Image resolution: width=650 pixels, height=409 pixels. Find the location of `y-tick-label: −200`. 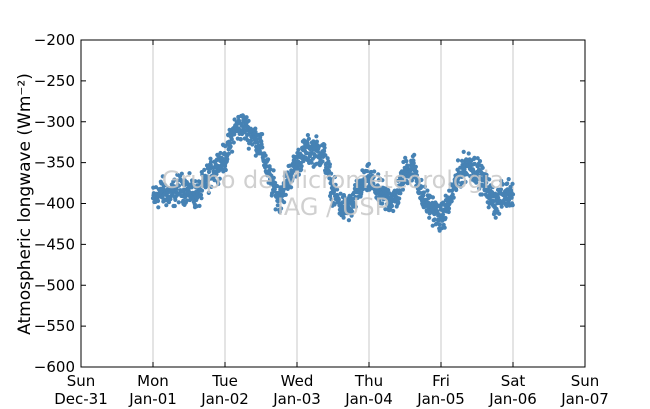

y-tick-label: −200 is located at coordinates (54, 40).